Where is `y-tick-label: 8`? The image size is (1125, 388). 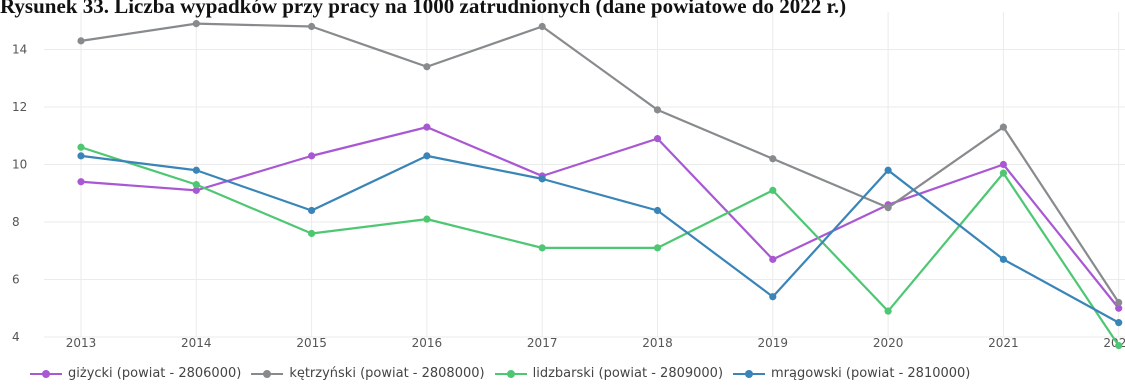
y-tick-label: 8 is located at coordinates (16, 222).